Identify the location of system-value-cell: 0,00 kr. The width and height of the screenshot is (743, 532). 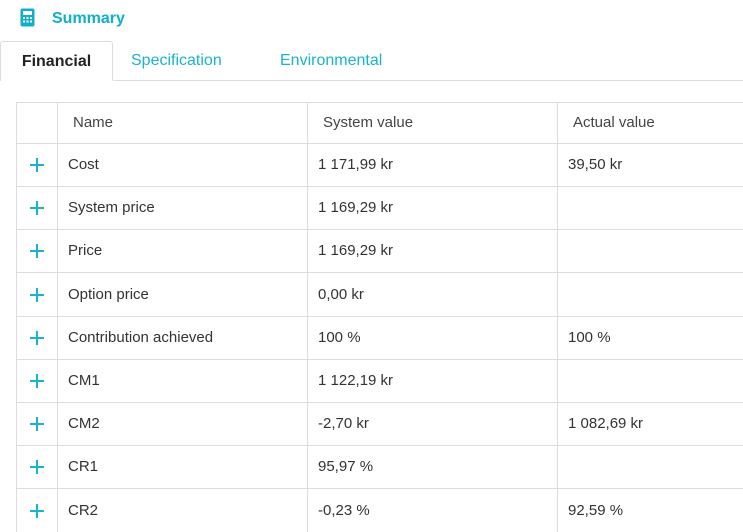
(433, 294).